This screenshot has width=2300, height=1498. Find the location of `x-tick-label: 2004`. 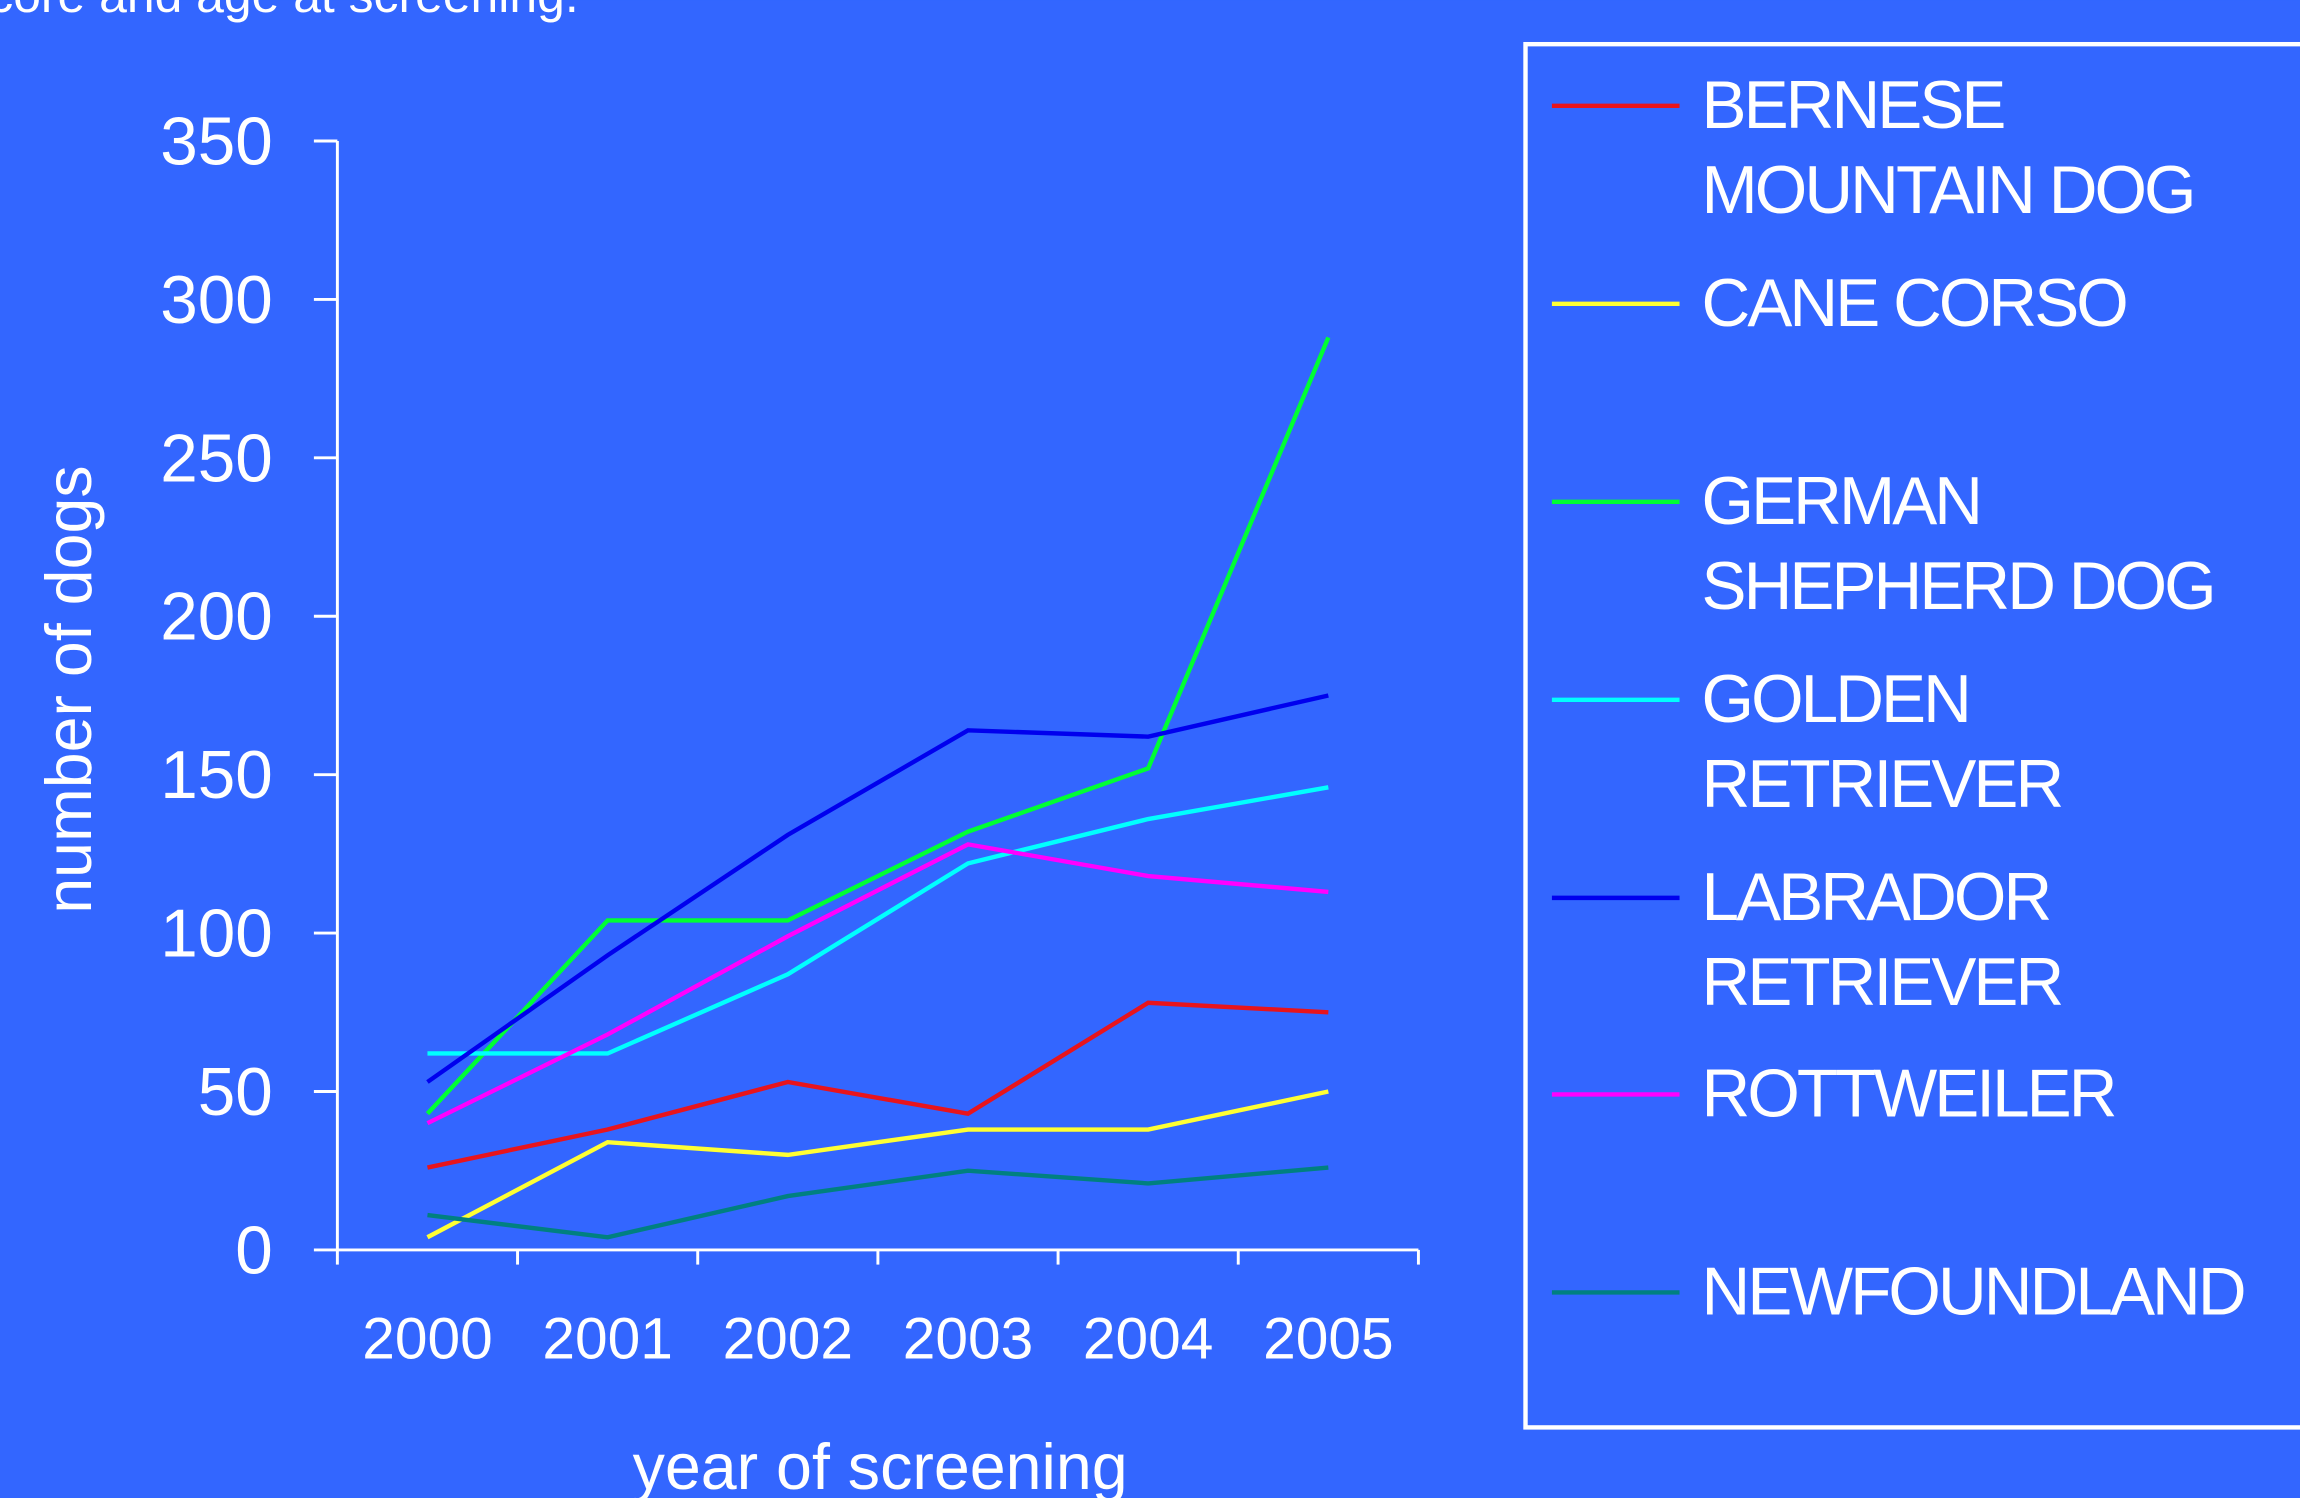

x-tick-label: 2004 is located at coordinates (1148, 1338).